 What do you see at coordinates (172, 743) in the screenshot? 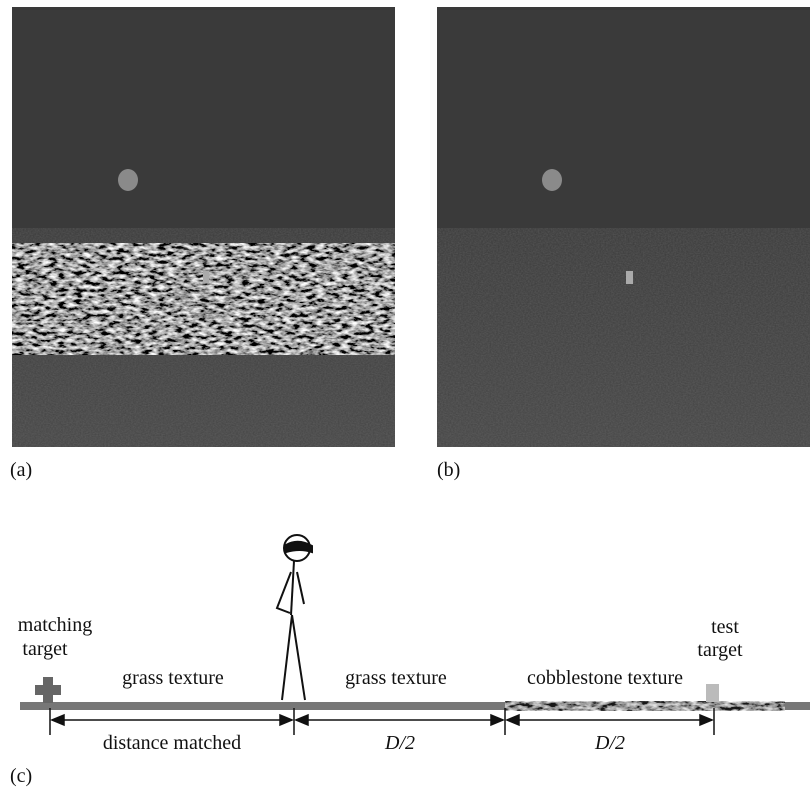
I see `distance-label: distance matched` at bounding box center [172, 743].